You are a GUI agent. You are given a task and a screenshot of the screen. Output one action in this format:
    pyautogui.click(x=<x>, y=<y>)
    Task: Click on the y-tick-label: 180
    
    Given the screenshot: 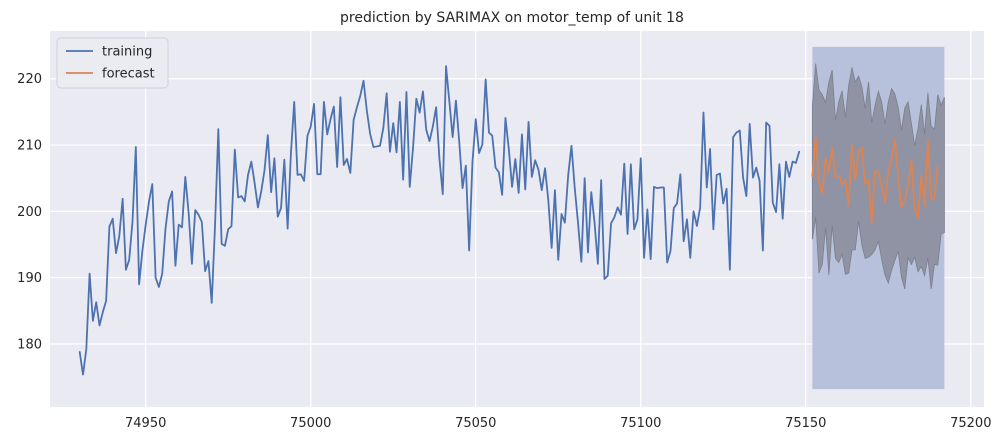 What is the action you would take?
    pyautogui.click(x=29, y=345)
    